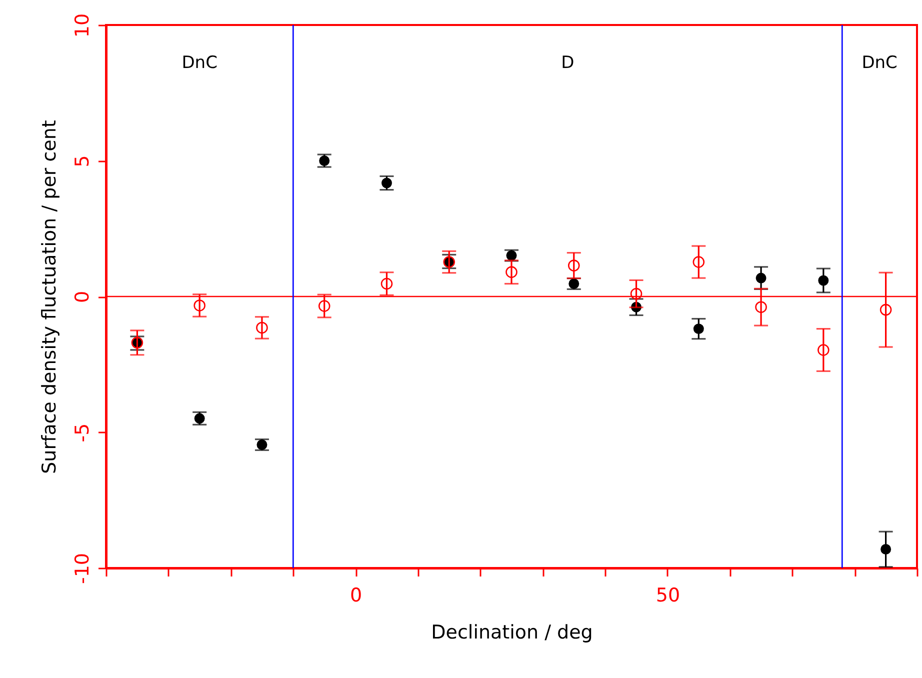 The image size is (922, 678). Describe the element at coordinates (83, 568) in the screenshot. I see `y-tick-label: -10` at that location.